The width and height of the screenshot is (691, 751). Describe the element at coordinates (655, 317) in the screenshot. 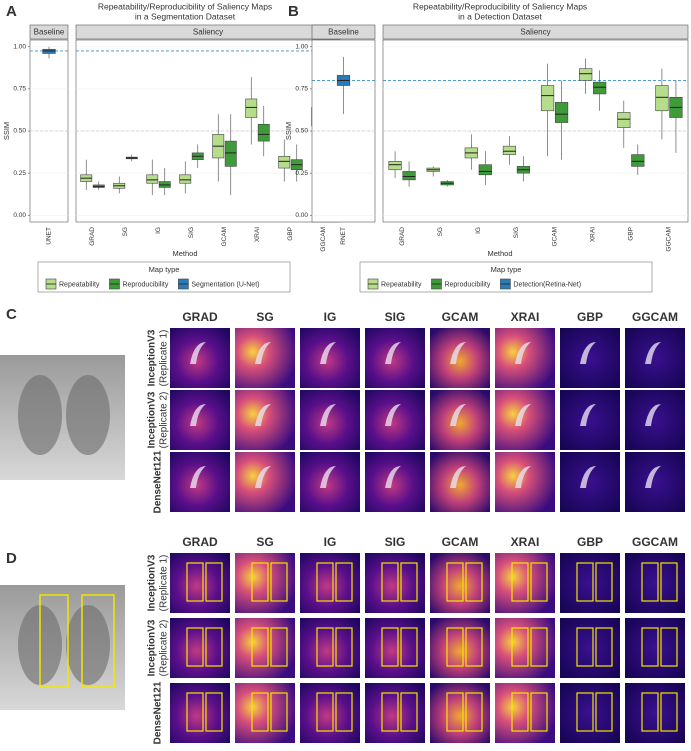

I see `column-header: GGCAM` at that location.